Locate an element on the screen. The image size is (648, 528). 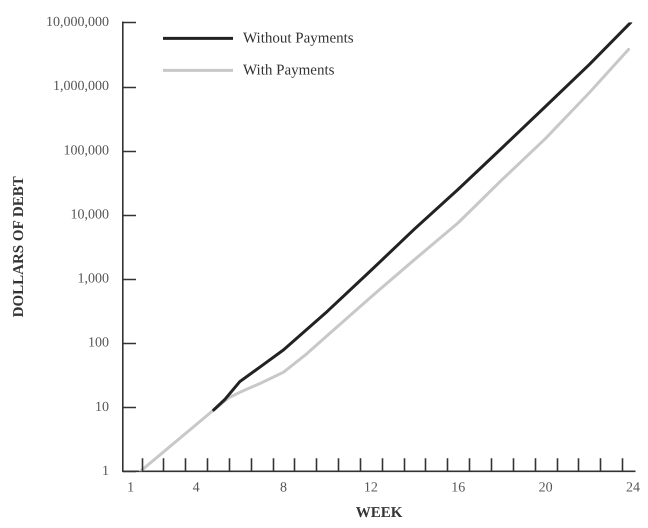
x-tick-label: 12 is located at coordinates (371, 488).